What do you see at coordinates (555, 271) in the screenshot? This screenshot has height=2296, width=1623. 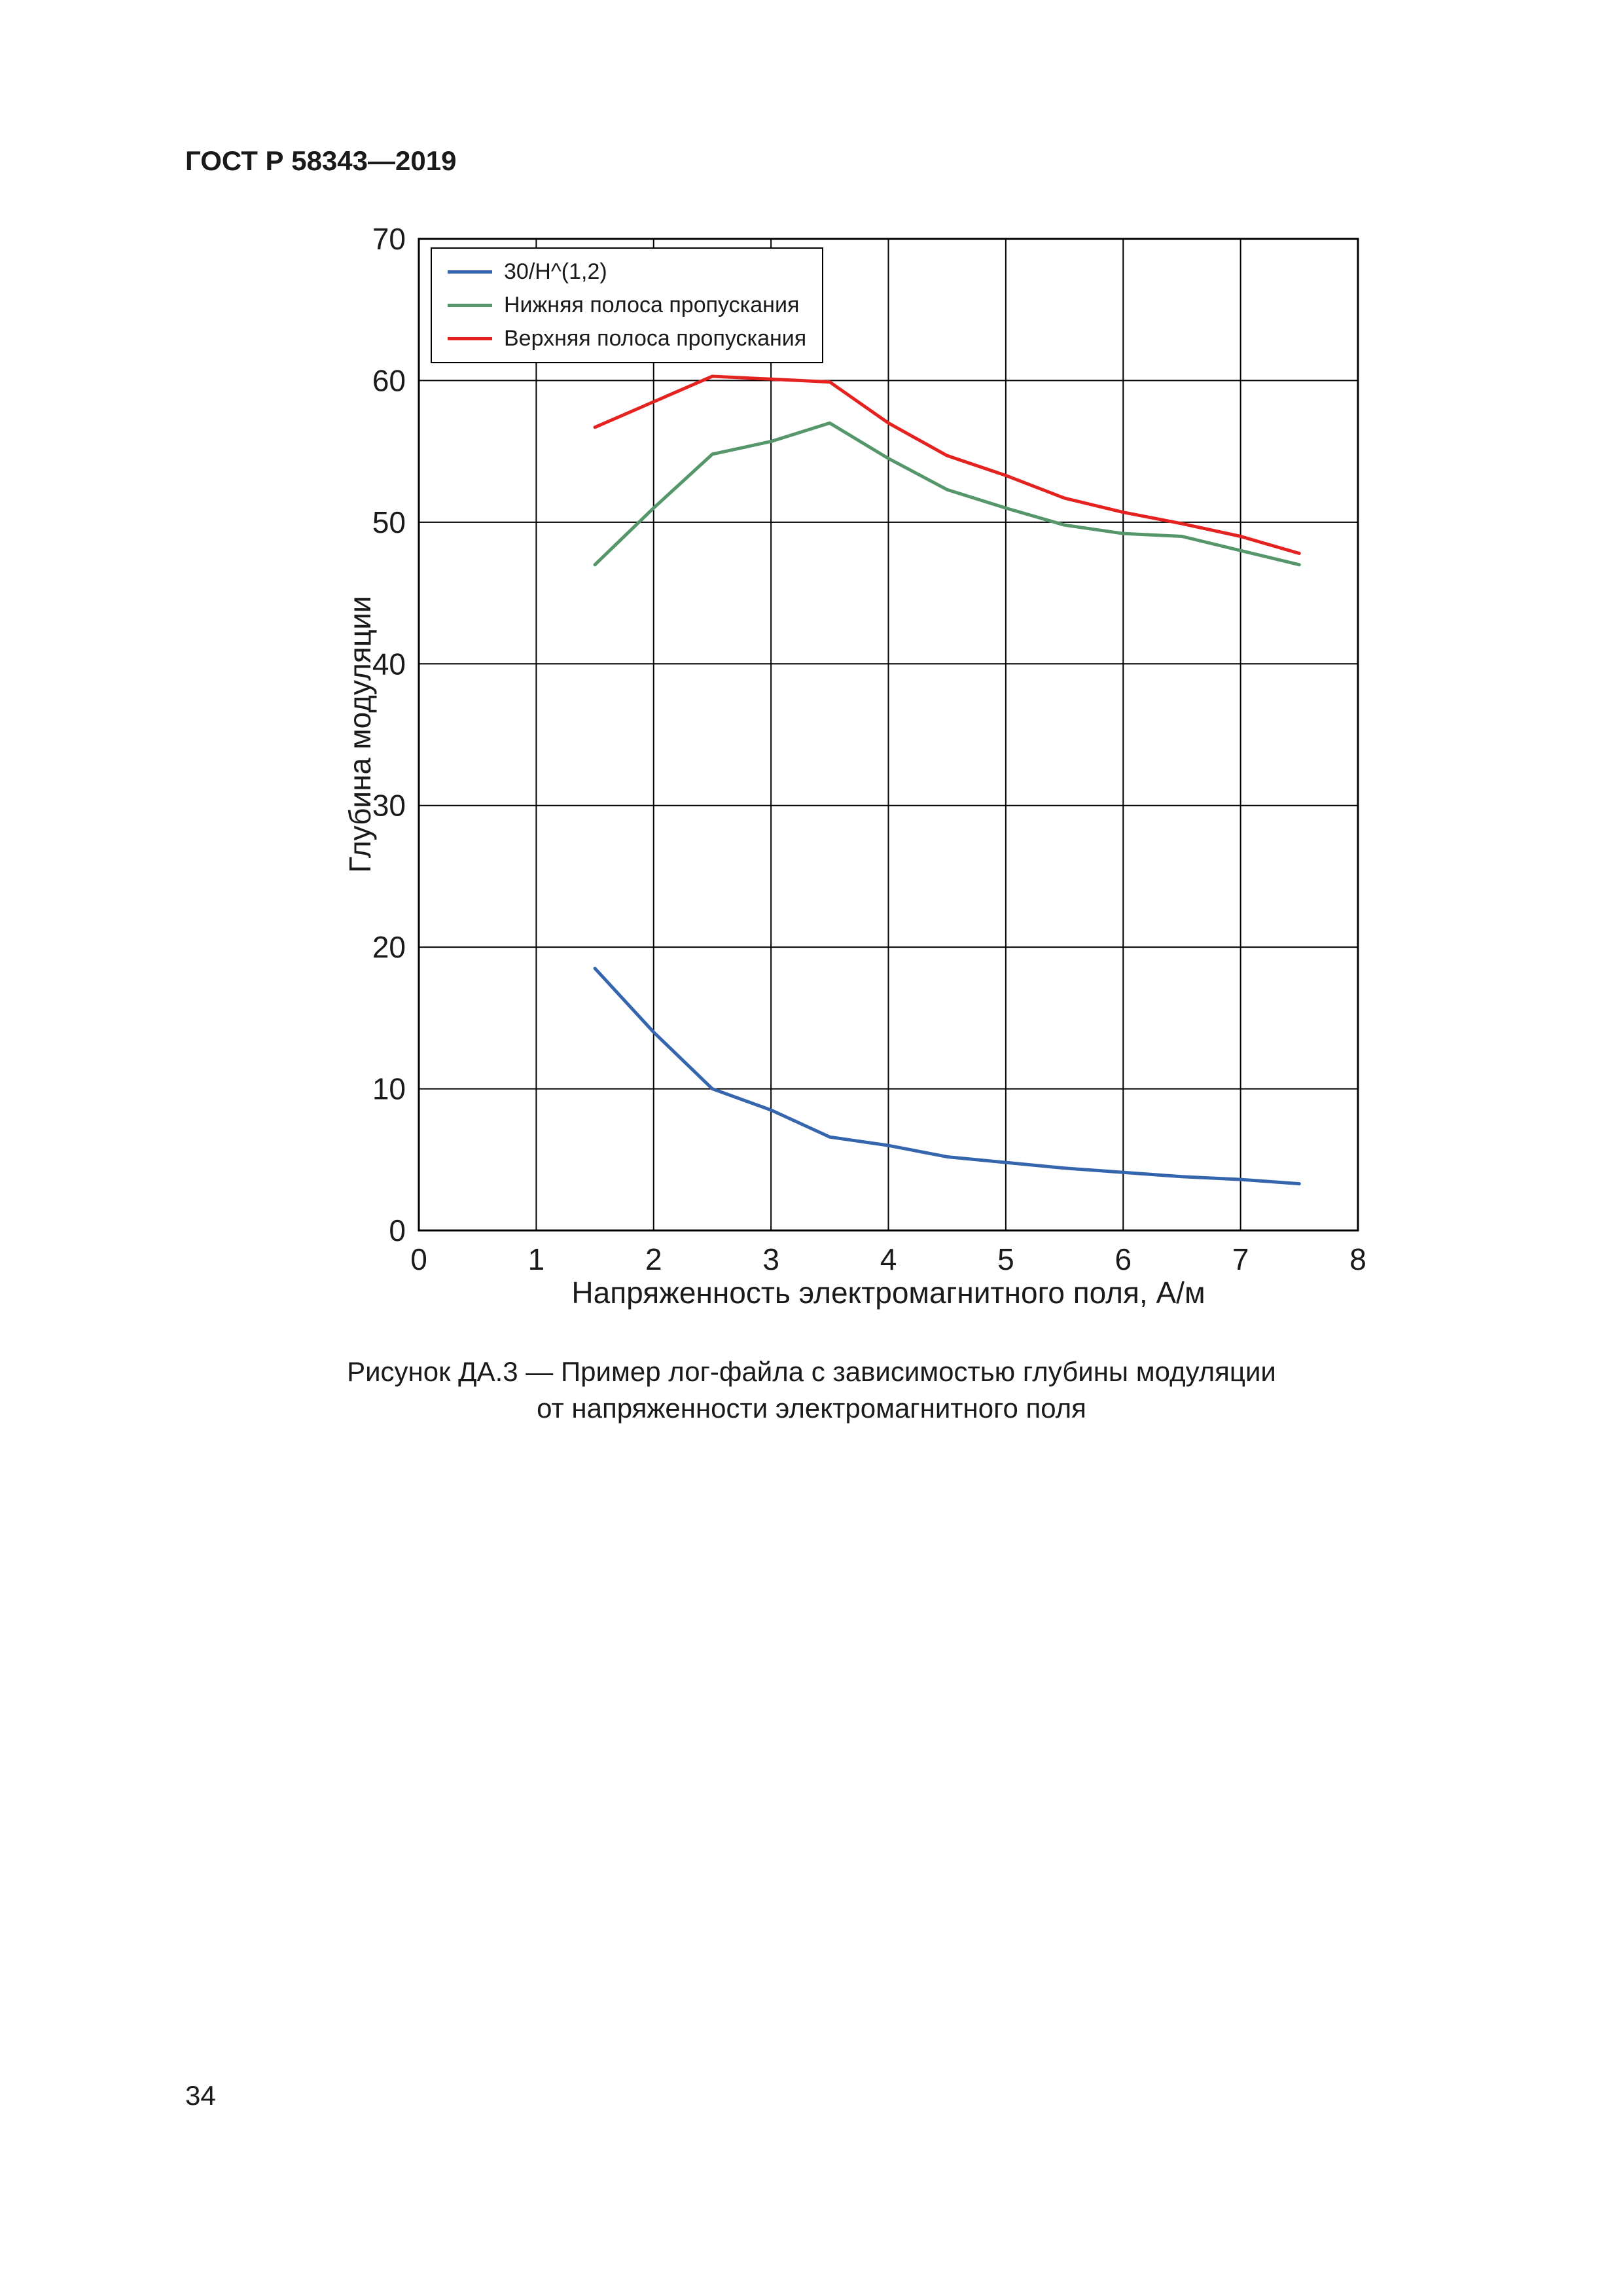 I see `legend-label: 30/H^(1,2)` at bounding box center [555, 271].